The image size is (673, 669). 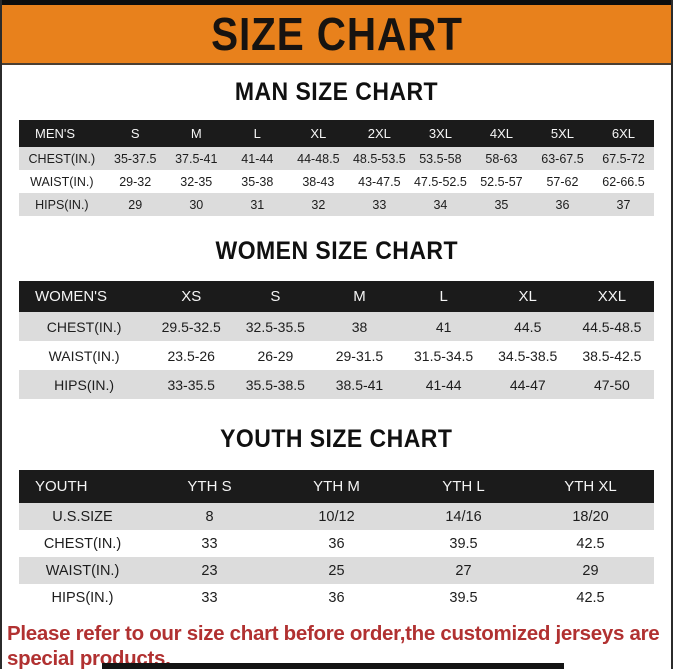 I want to click on table-row: HIPS(IN.) 33 36 39.5 42.5, so click(x=336, y=597).